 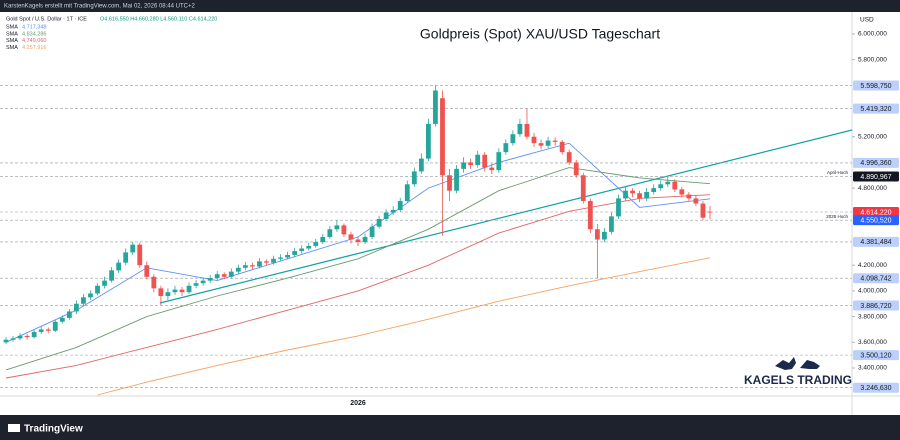 I want to click on logo: KAGELS TRADING, so click(x=798, y=372).